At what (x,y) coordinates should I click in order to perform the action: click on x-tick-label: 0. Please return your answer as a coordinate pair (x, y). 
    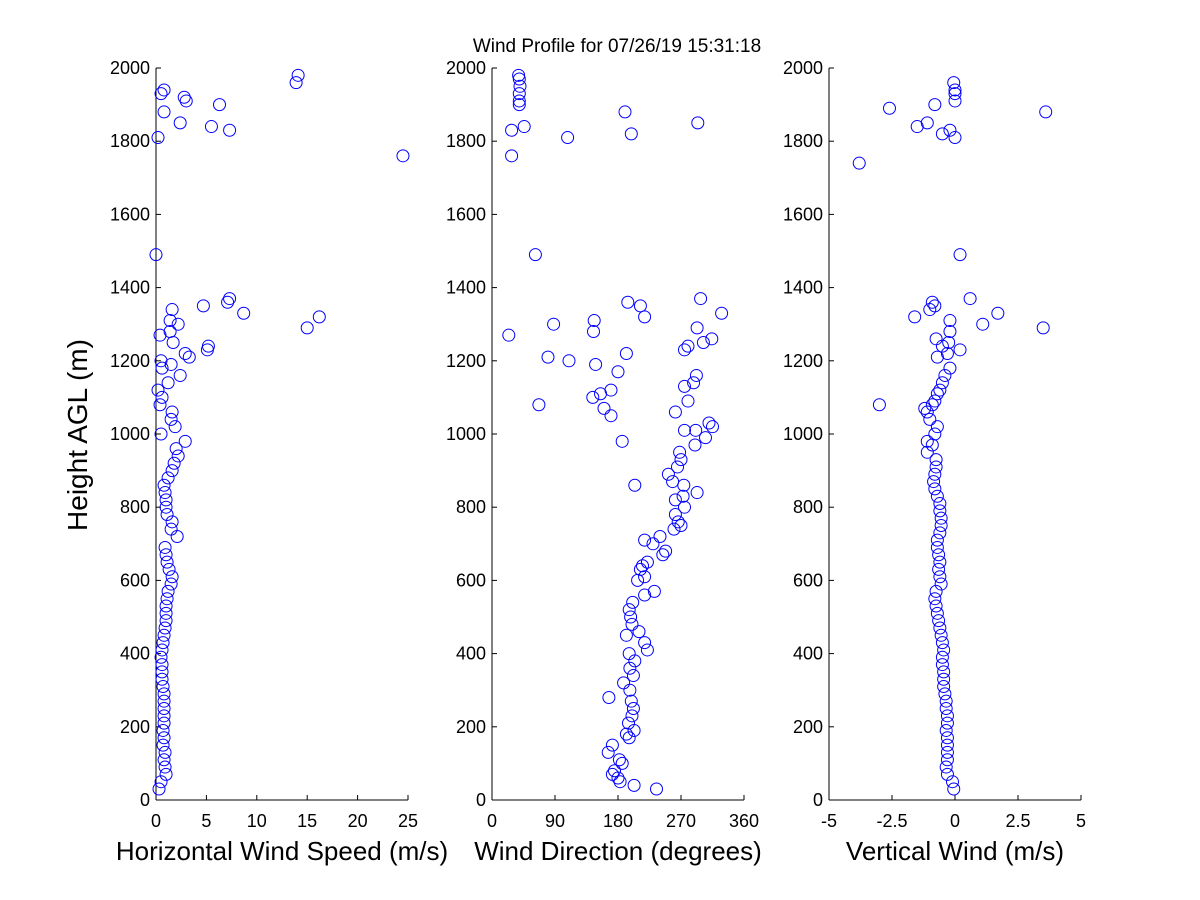
    Looking at the image, I should click on (156, 821).